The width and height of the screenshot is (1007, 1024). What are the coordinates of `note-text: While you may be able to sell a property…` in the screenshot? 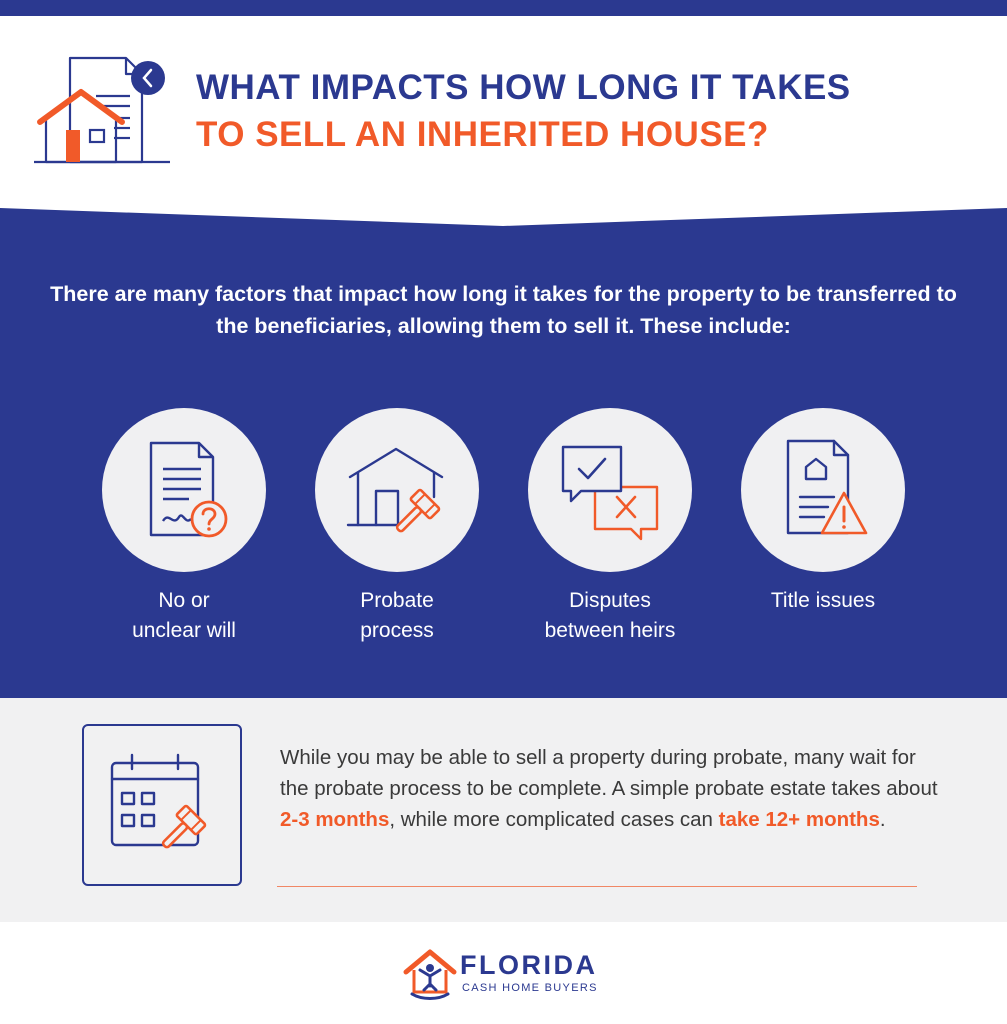 It's located at (609, 773).